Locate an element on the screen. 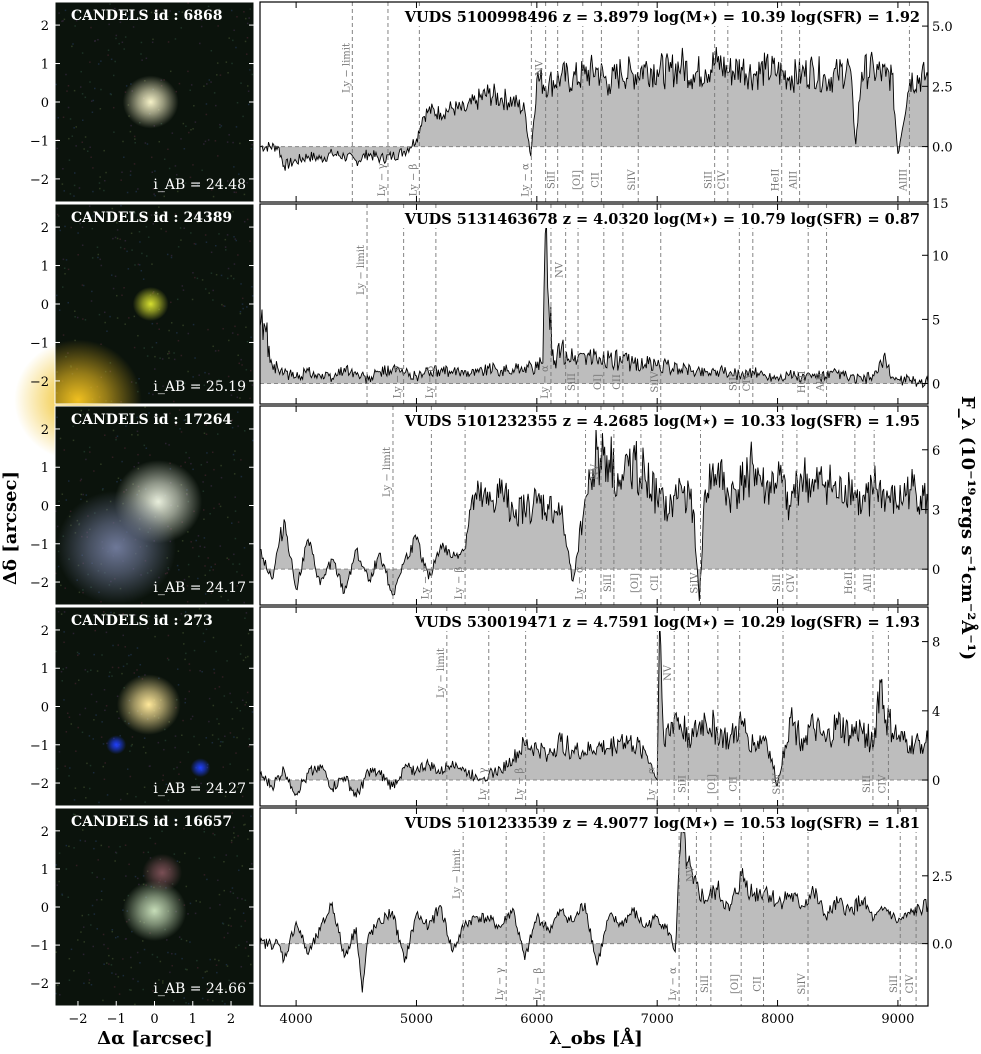  feature-label: Ly − α is located at coordinates (525, 180).